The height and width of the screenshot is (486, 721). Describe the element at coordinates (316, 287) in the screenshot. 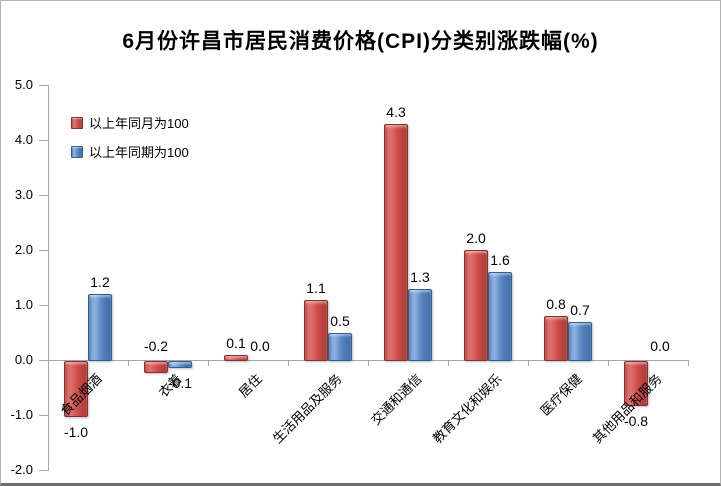

I see `value-label-red-3: 1.1` at that location.